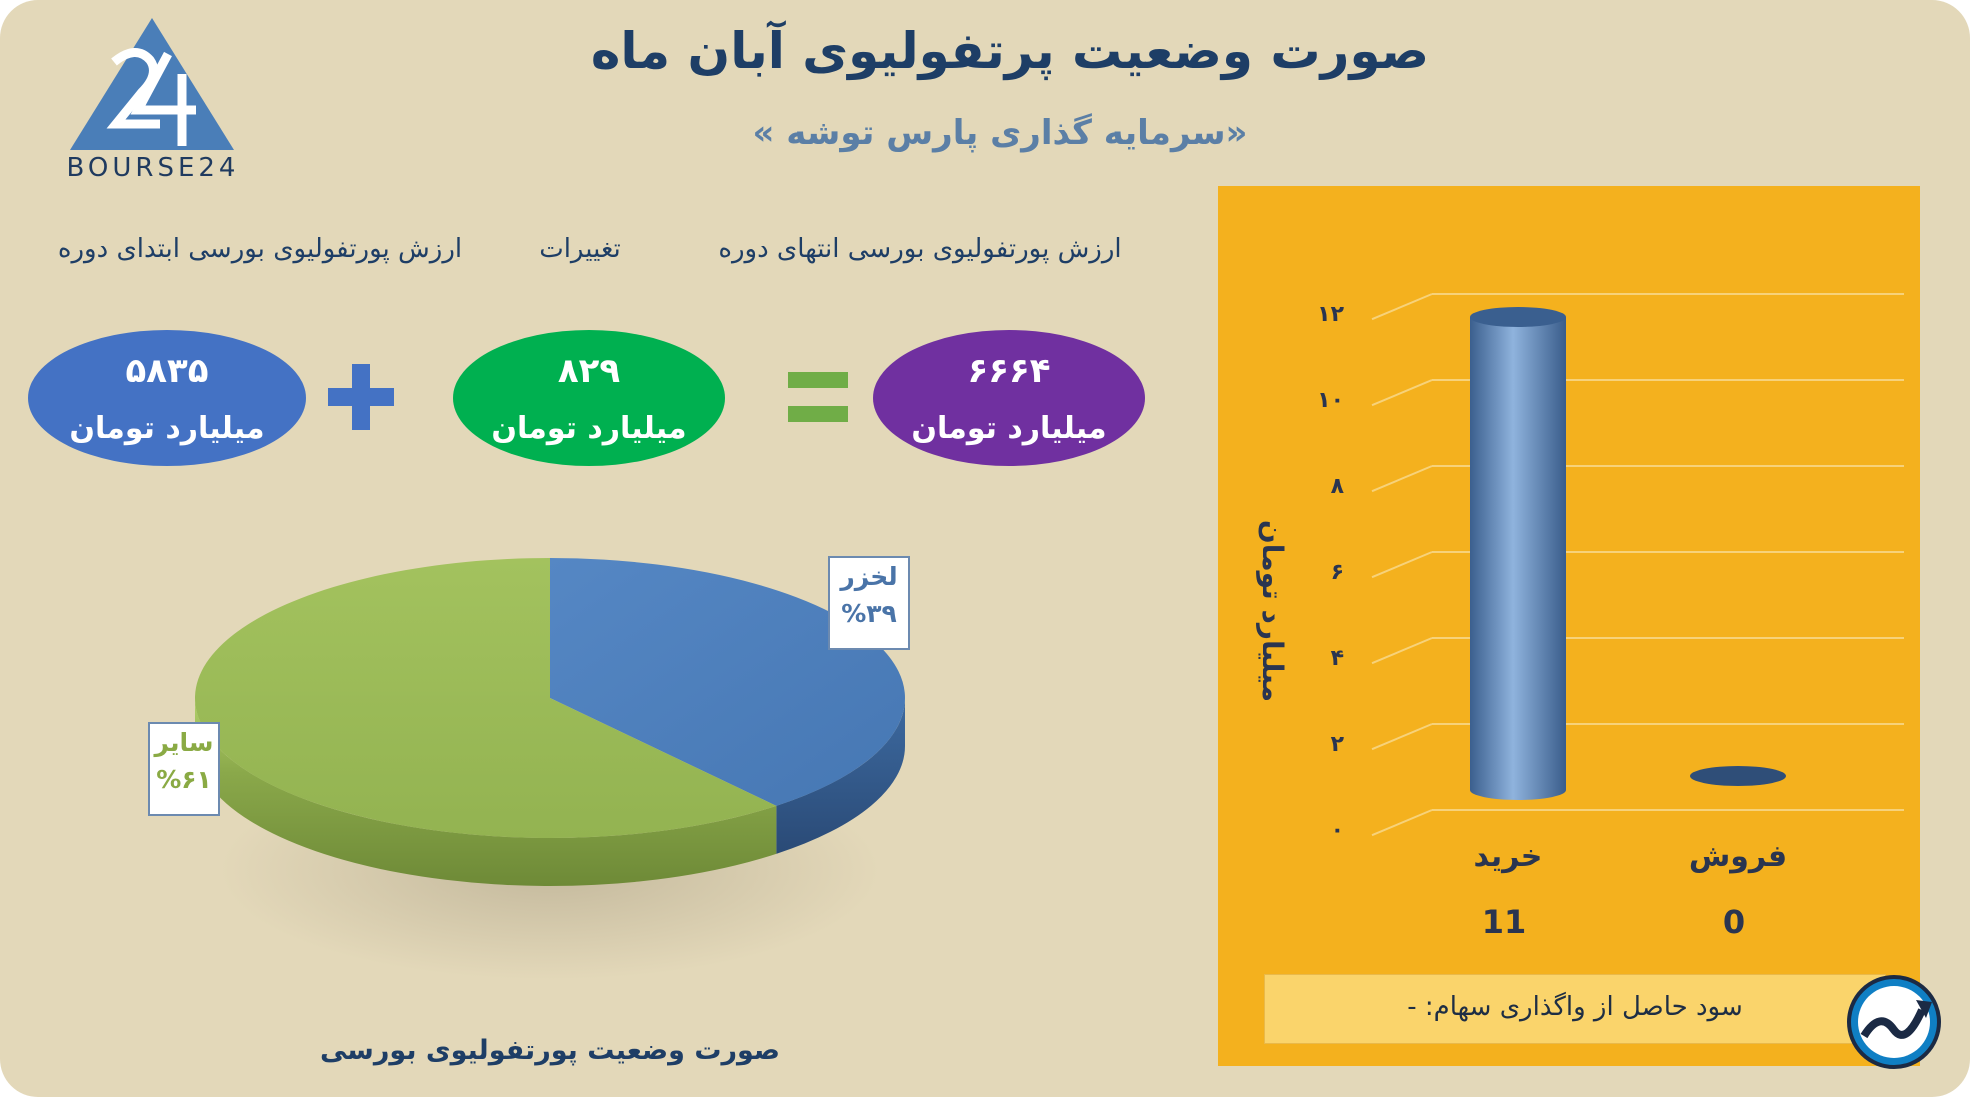 The width and height of the screenshot is (1970, 1097). I want to click on pie-label-other-name: سایر, so click(184, 742).